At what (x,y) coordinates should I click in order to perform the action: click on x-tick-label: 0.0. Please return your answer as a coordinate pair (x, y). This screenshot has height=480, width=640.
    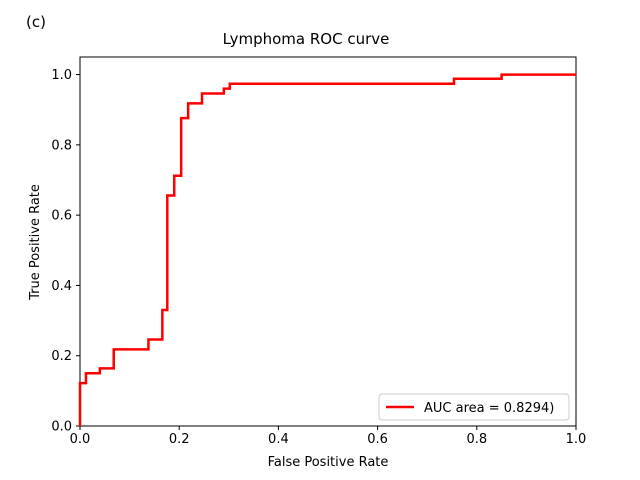
    Looking at the image, I should click on (80, 439).